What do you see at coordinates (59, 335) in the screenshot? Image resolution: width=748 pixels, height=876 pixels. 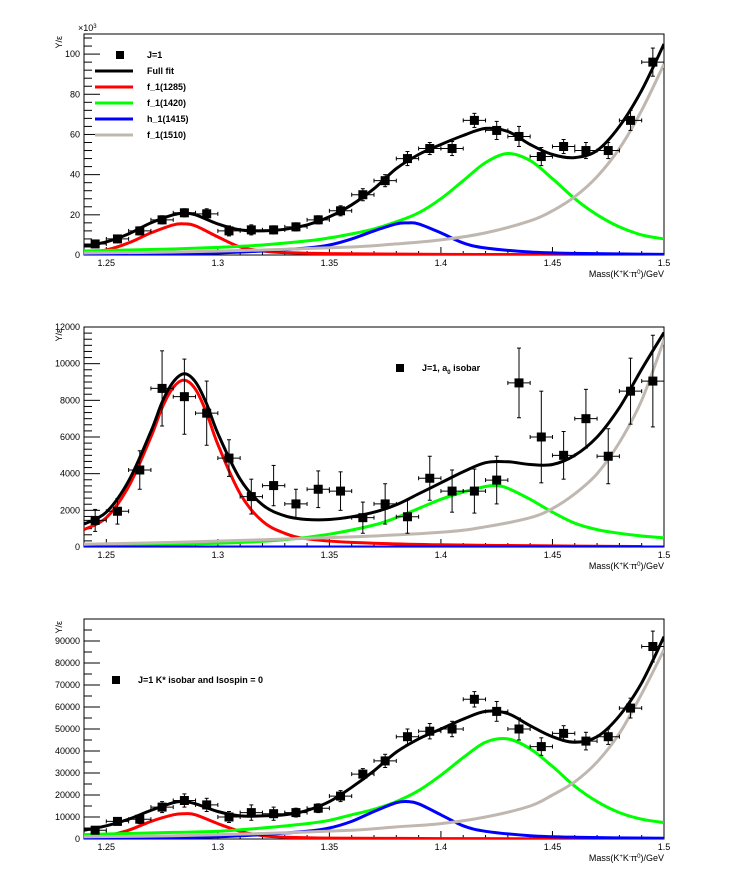 I see `y-axis-title: Y/ε` at bounding box center [59, 335].